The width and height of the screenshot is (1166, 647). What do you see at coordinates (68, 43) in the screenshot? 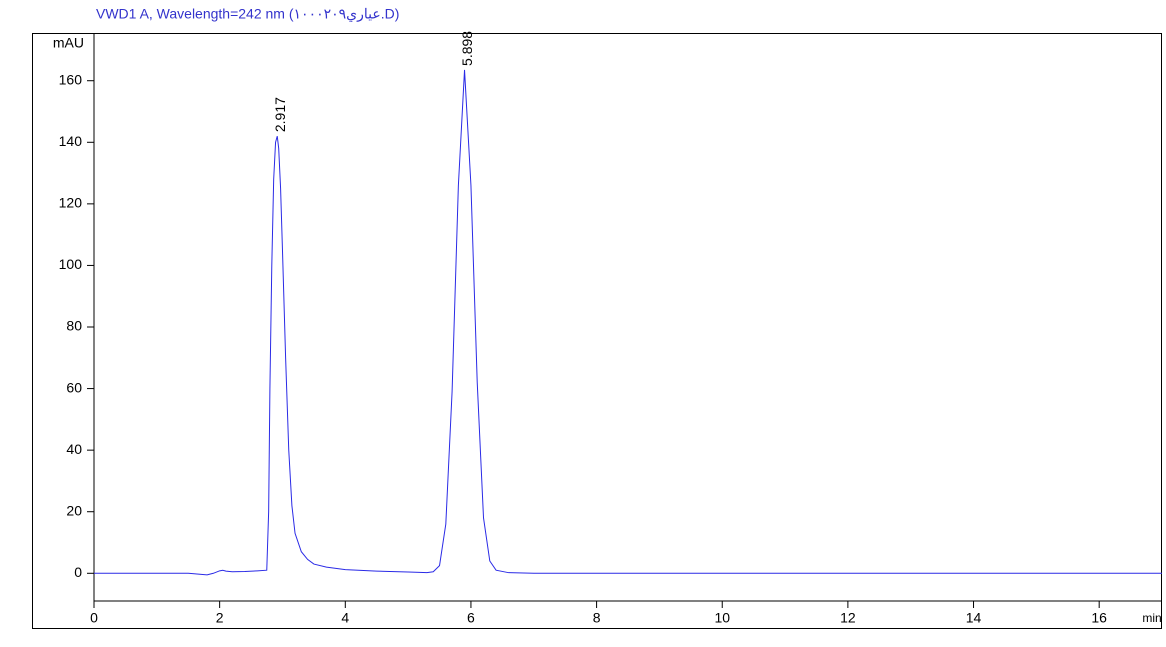
I see `y-axis-label: mAU` at bounding box center [68, 43].